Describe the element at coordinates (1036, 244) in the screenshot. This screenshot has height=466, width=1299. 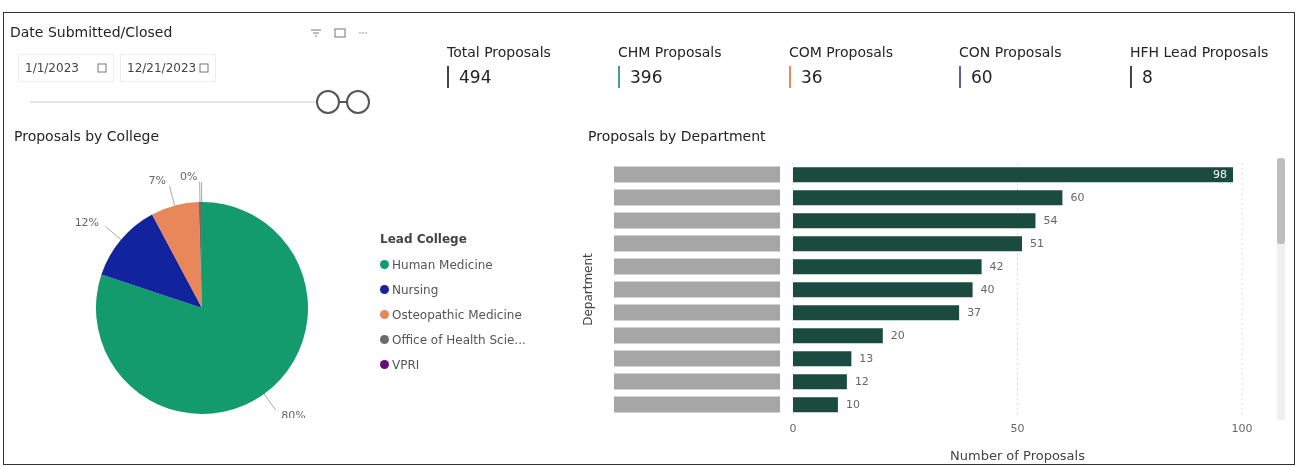
I see `data-label: 51` at that location.